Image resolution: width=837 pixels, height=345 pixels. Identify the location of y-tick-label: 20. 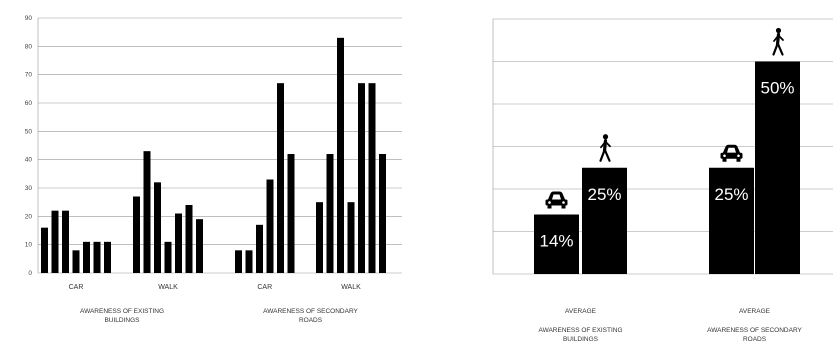
(29, 216).